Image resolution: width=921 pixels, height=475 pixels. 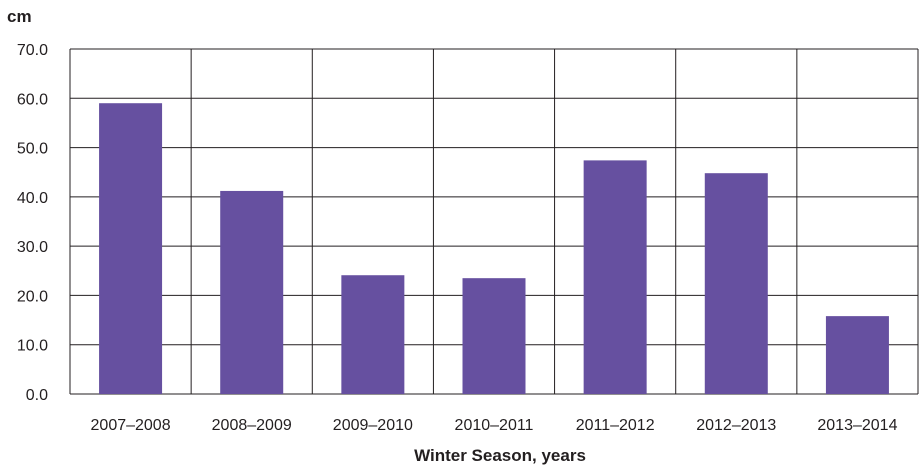 I want to click on x-tick-label: 2008–2009, so click(x=252, y=425).